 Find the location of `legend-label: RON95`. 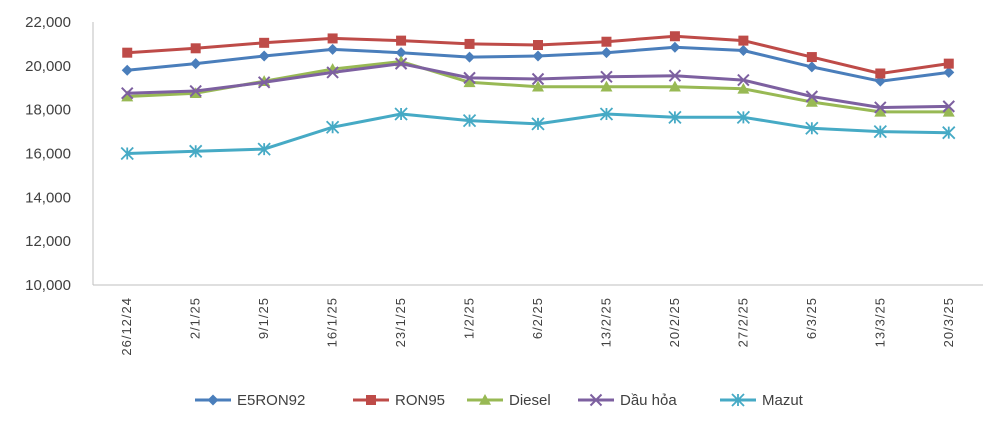

legend-label: RON95 is located at coordinates (420, 400).